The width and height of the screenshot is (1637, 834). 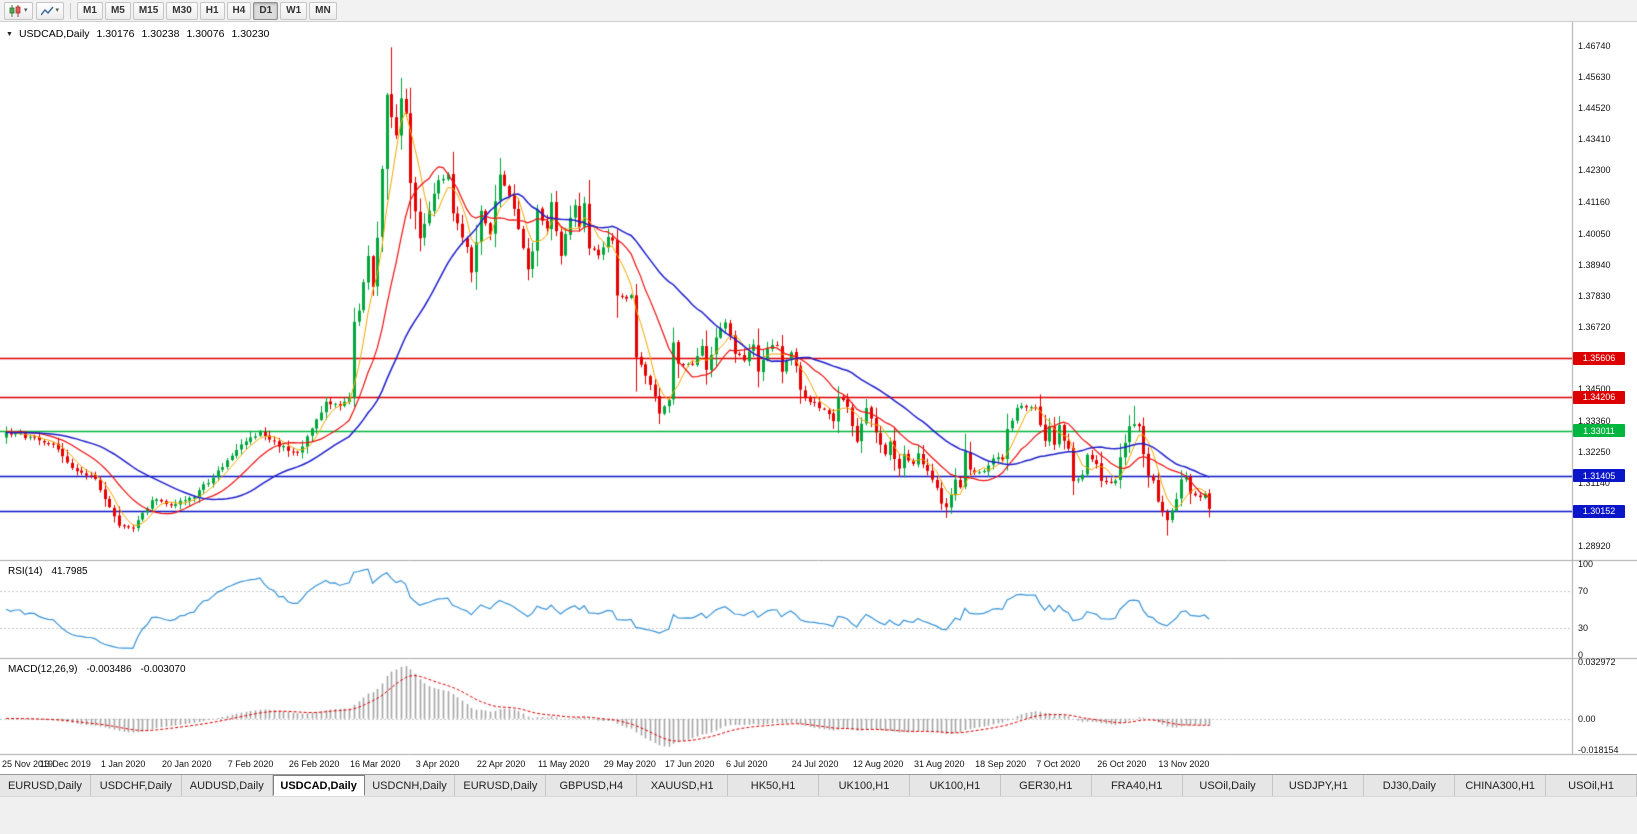 I want to click on ohlc-close-value: 1.30230, so click(x=250, y=34).